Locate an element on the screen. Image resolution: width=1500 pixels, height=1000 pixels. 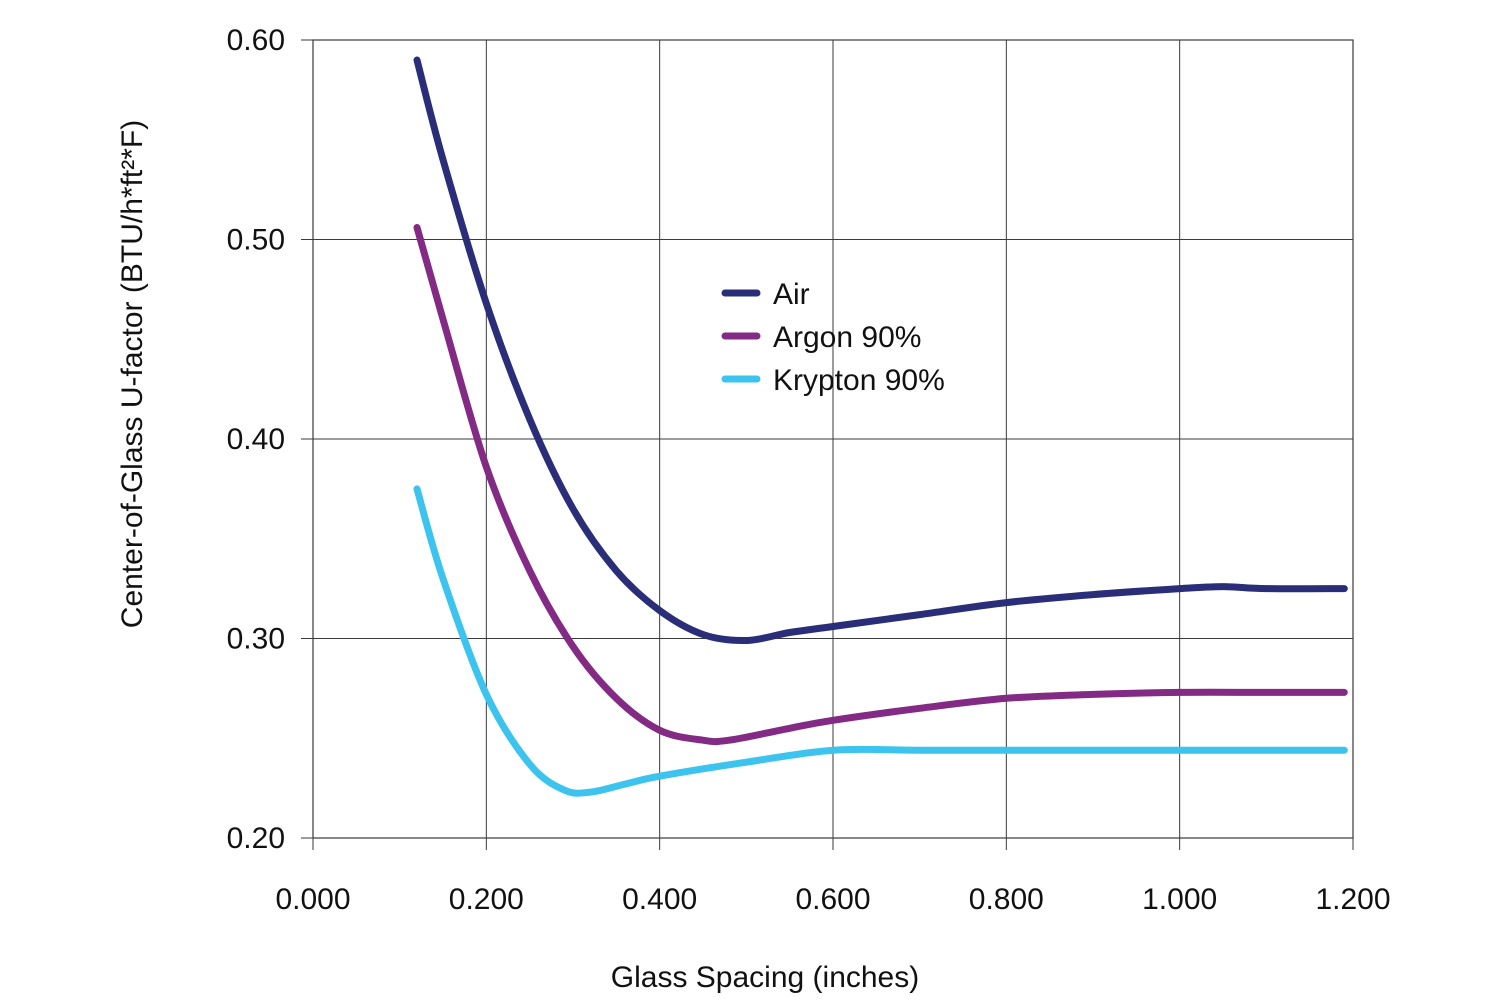
y-tick-label: 0.40 is located at coordinates (256, 439).